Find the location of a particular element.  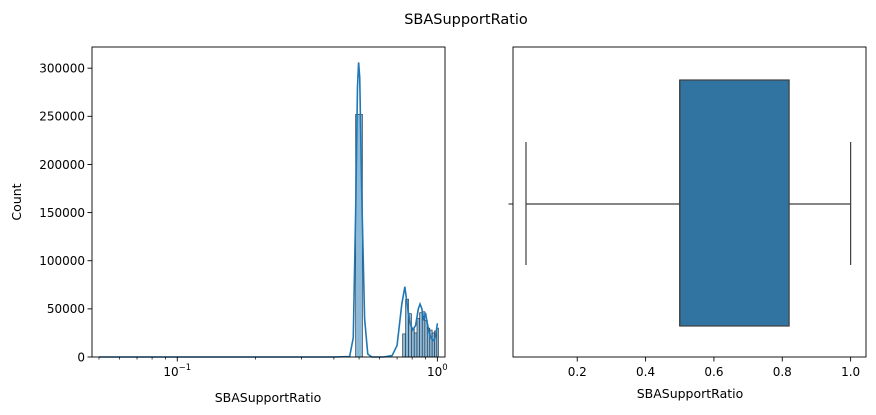

y-tick-label: 50000 is located at coordinates (66, 309).